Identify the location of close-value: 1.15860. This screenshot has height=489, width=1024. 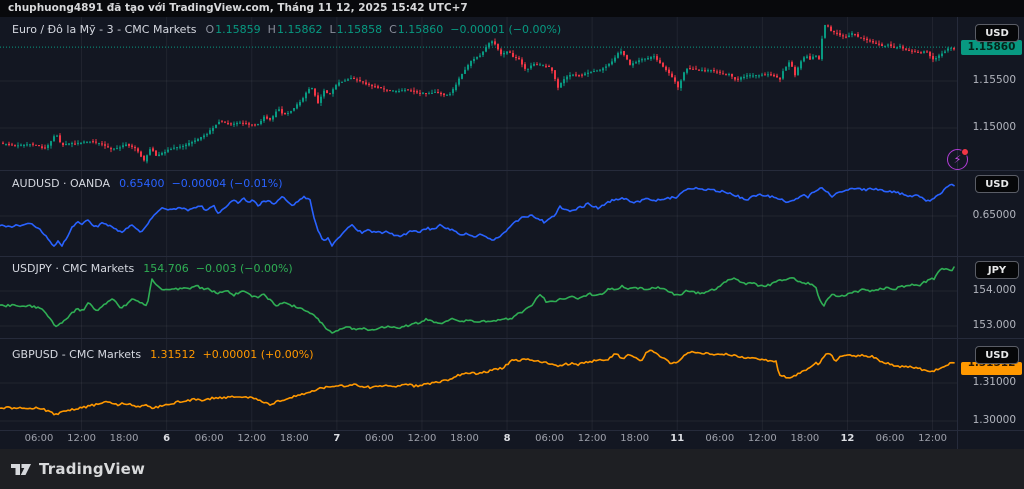
(420, 29).